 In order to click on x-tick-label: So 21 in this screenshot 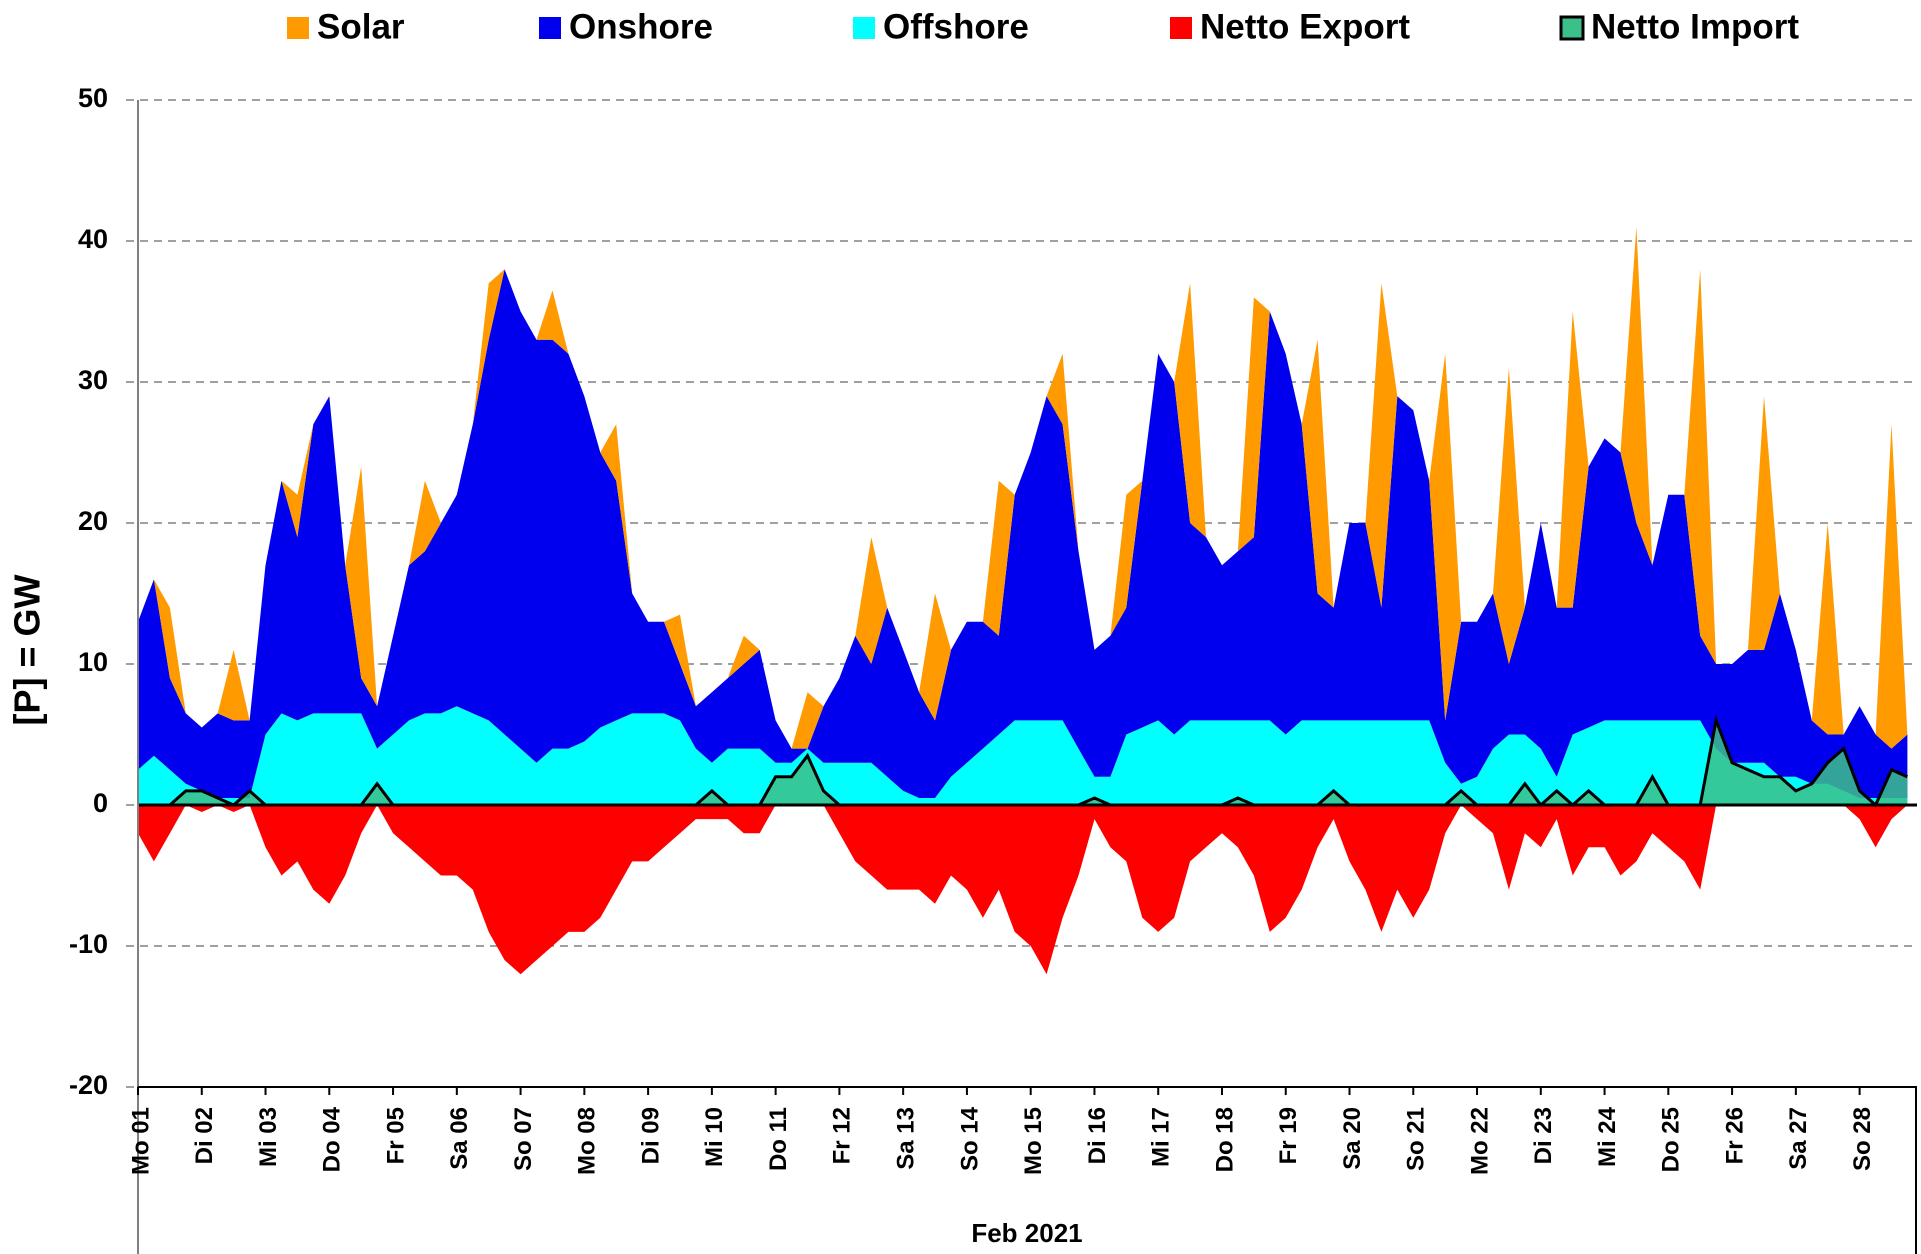, I will do `click(1416, 1139)`.